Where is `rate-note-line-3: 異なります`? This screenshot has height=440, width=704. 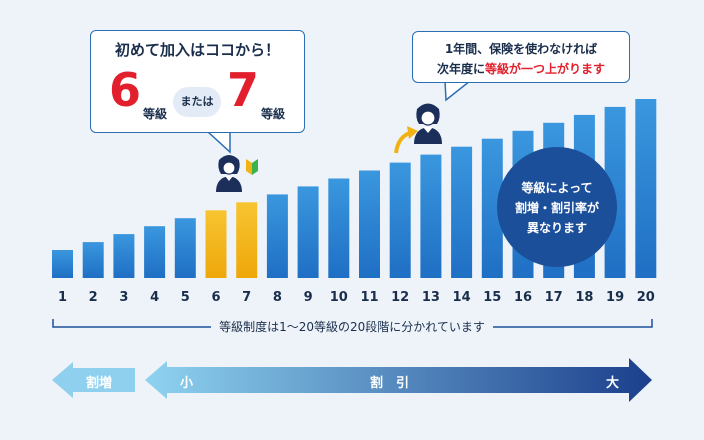
rate-note-line-3: 異なります is located at coordinates (556, 228).